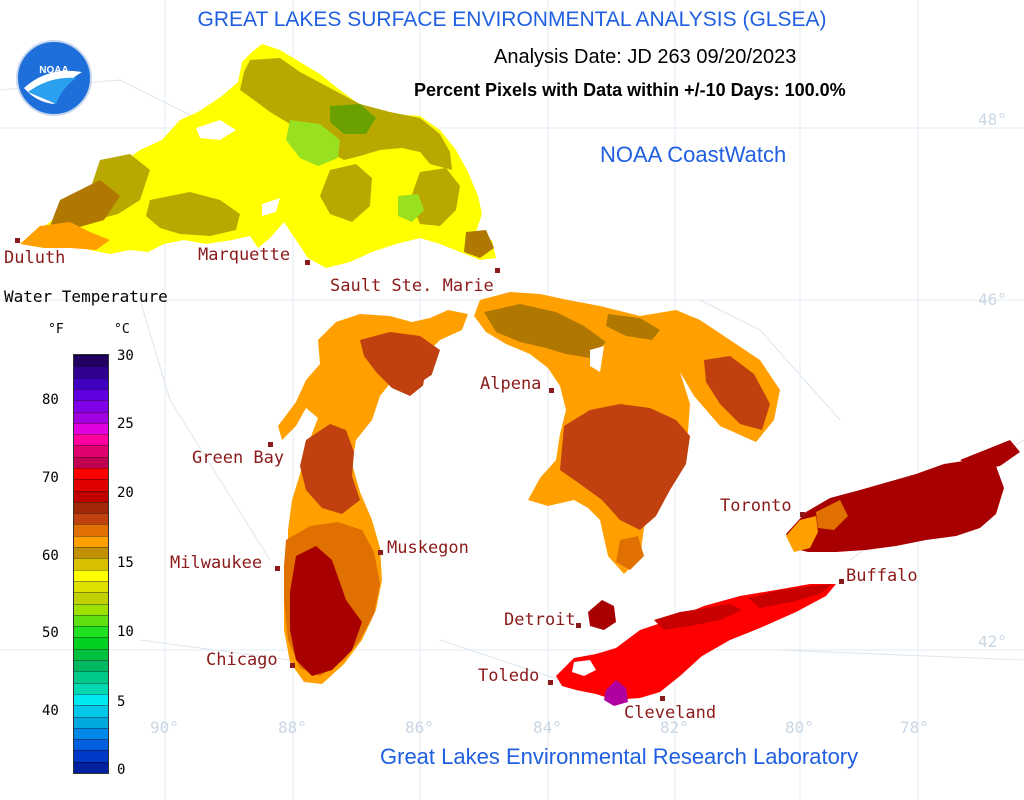  Describe the element at coordinates (696, 645) in the screenshot. I see `lake-erie` at that location.